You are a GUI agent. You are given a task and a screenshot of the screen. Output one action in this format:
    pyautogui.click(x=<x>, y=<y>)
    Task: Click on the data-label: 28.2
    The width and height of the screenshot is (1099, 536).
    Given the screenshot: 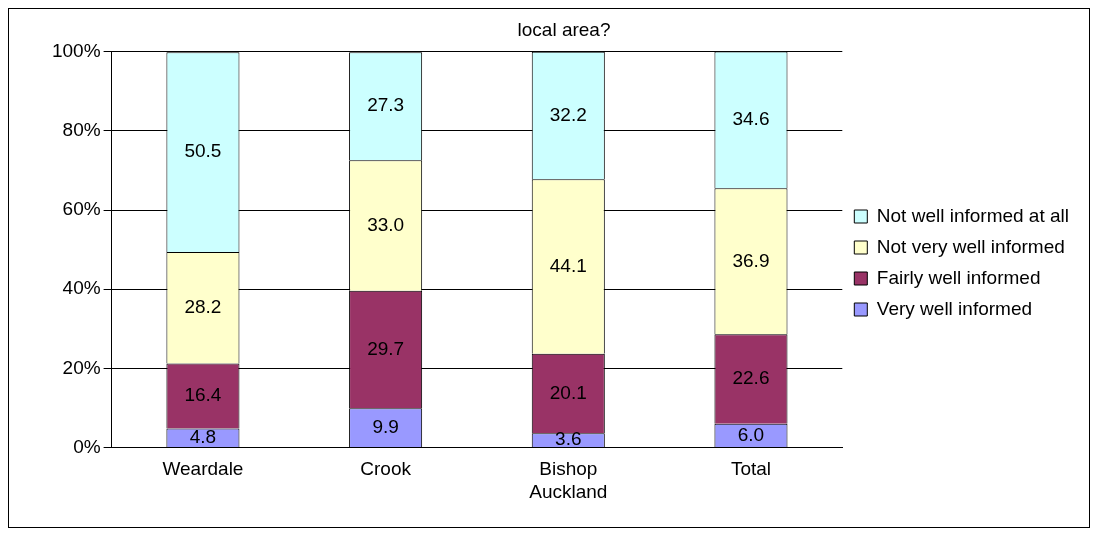 What is the action you would take?
    pyautogui.click(x=203, y=306)
    